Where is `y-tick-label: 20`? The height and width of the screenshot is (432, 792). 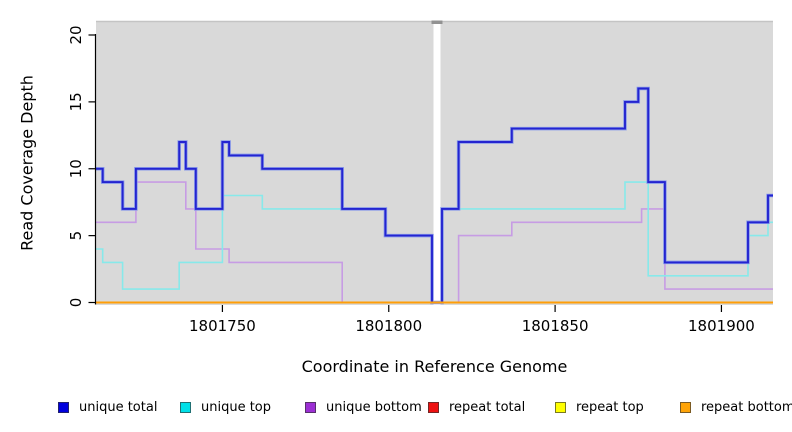 y-tick-label: 20 is located at coordinates (76, 34).